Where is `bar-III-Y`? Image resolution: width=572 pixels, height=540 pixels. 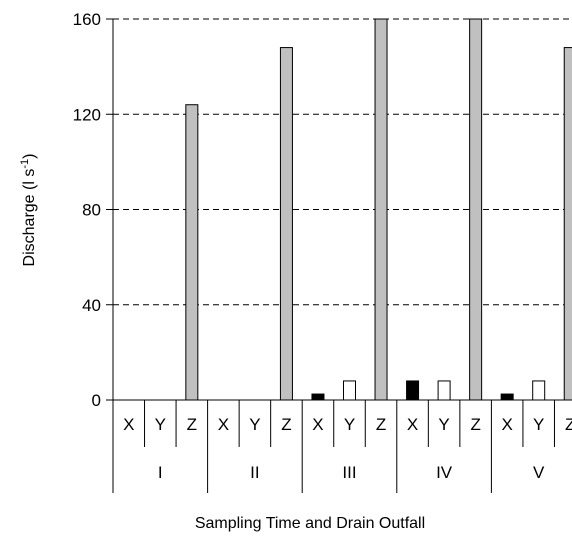 bar-III-Y is located at coordinates (349, 390).